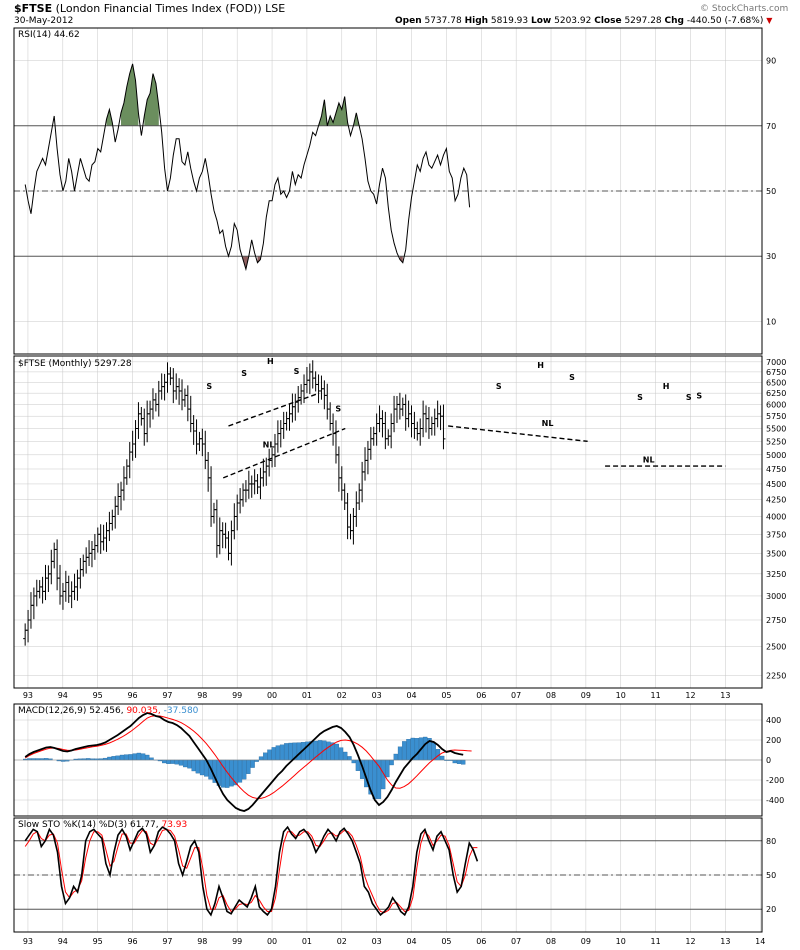  I want to click on x-tick-label: 10, so click(621, 695).